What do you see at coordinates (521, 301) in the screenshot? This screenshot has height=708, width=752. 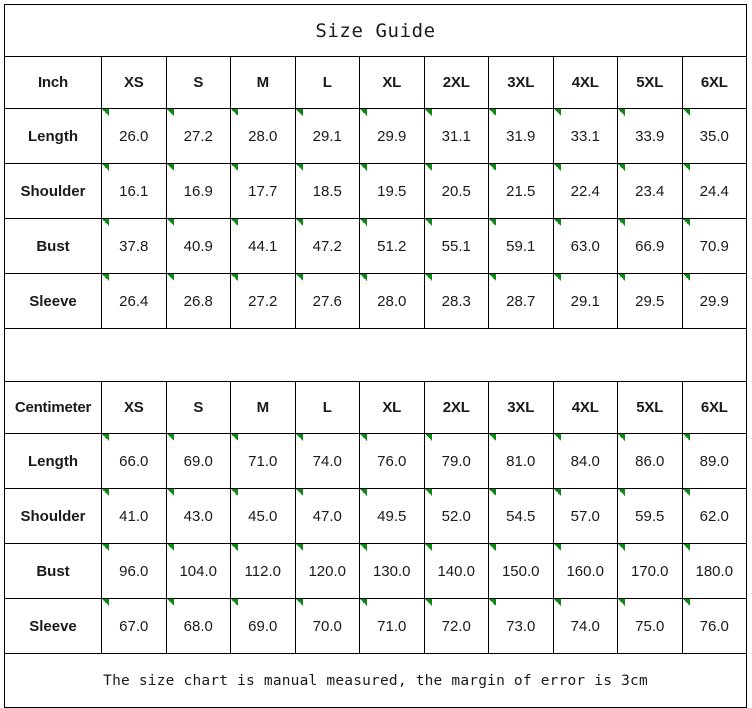 I see `measurement-value: 28.7` at bounding box center [521, 301].